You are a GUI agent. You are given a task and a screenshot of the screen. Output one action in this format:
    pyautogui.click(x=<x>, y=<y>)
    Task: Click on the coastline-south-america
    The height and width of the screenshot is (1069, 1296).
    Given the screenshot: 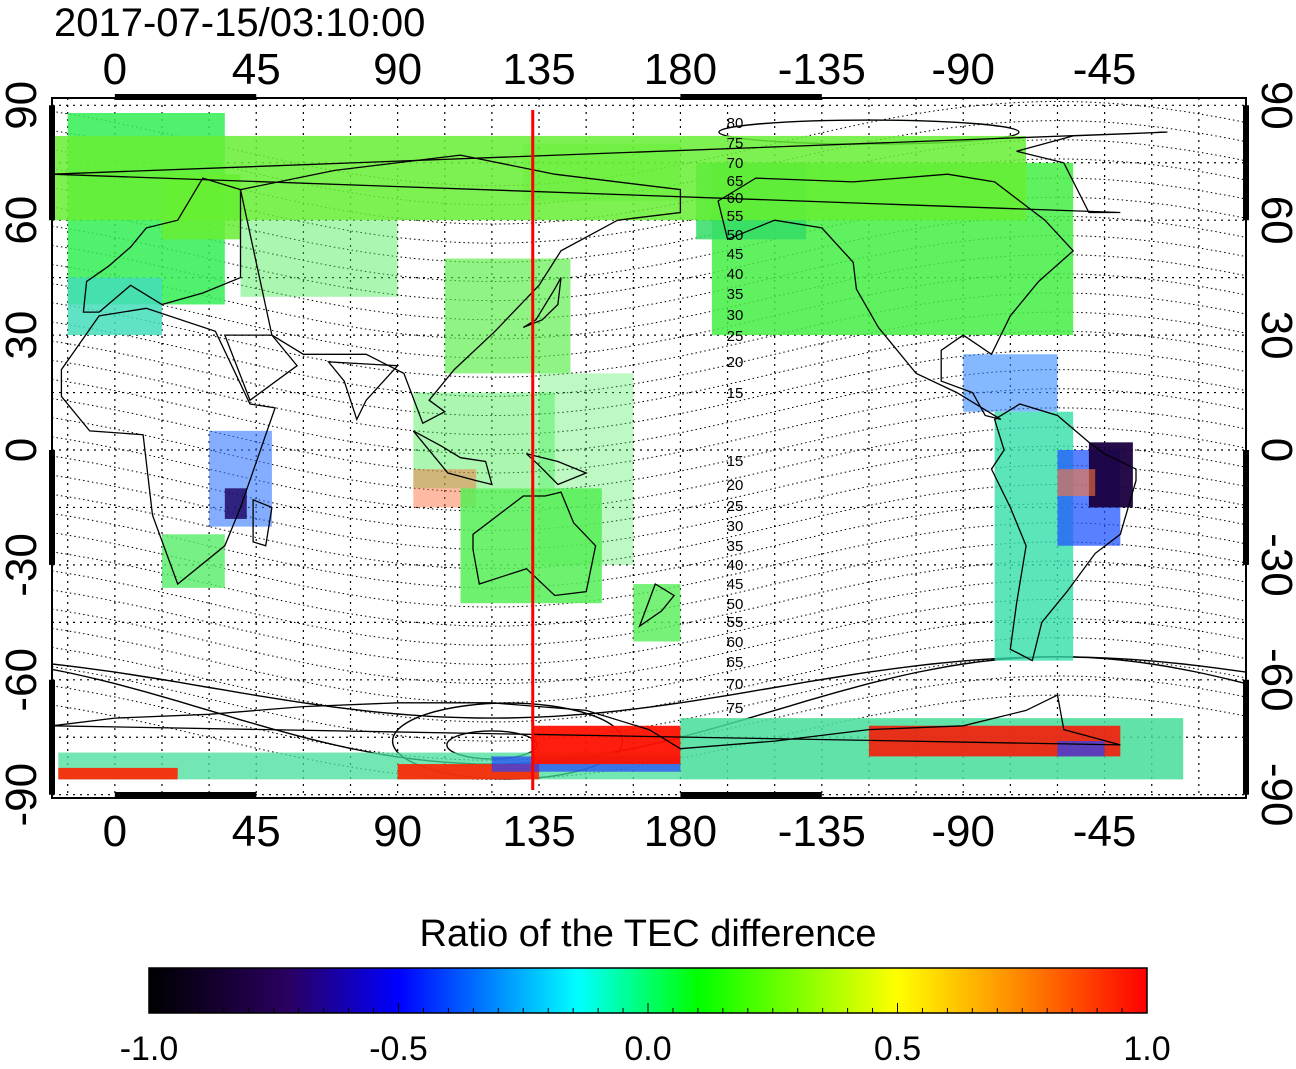 What is the action you would take?
    pyautogui.click(x=1063, y=532)
    